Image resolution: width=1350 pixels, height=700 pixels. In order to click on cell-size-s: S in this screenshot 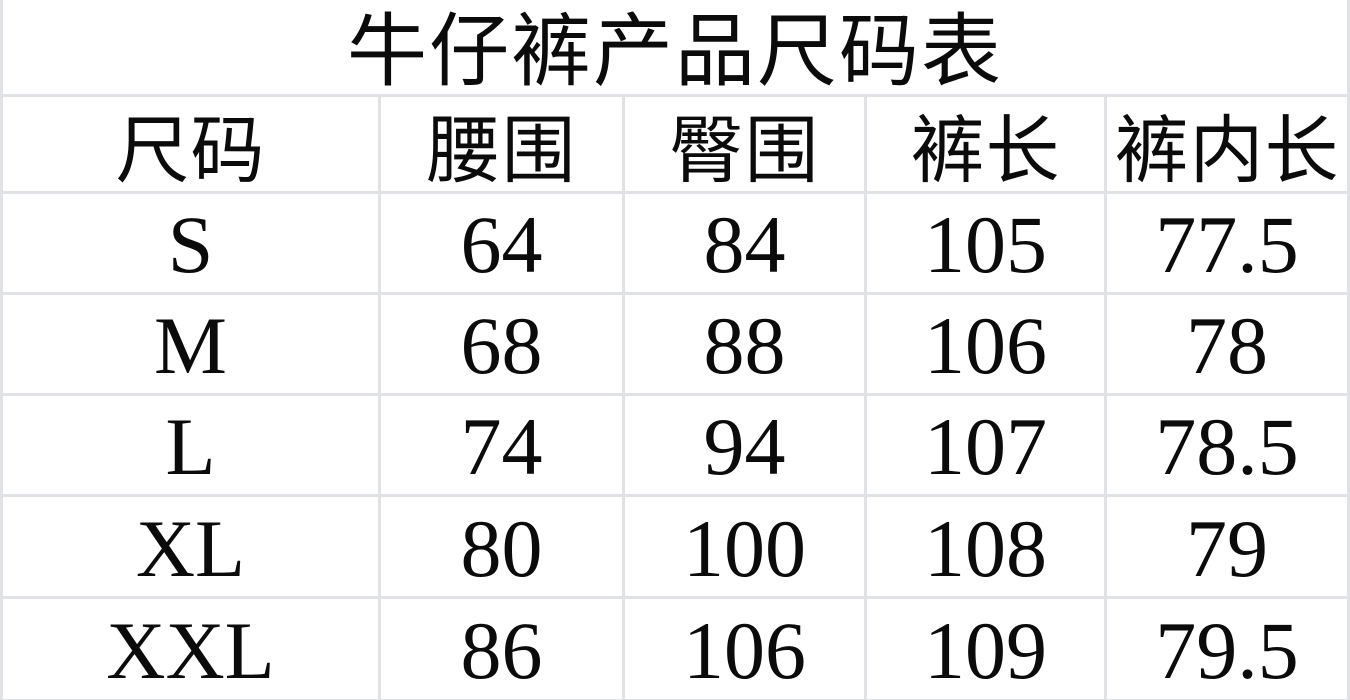, I will do `click(190, 243)`.